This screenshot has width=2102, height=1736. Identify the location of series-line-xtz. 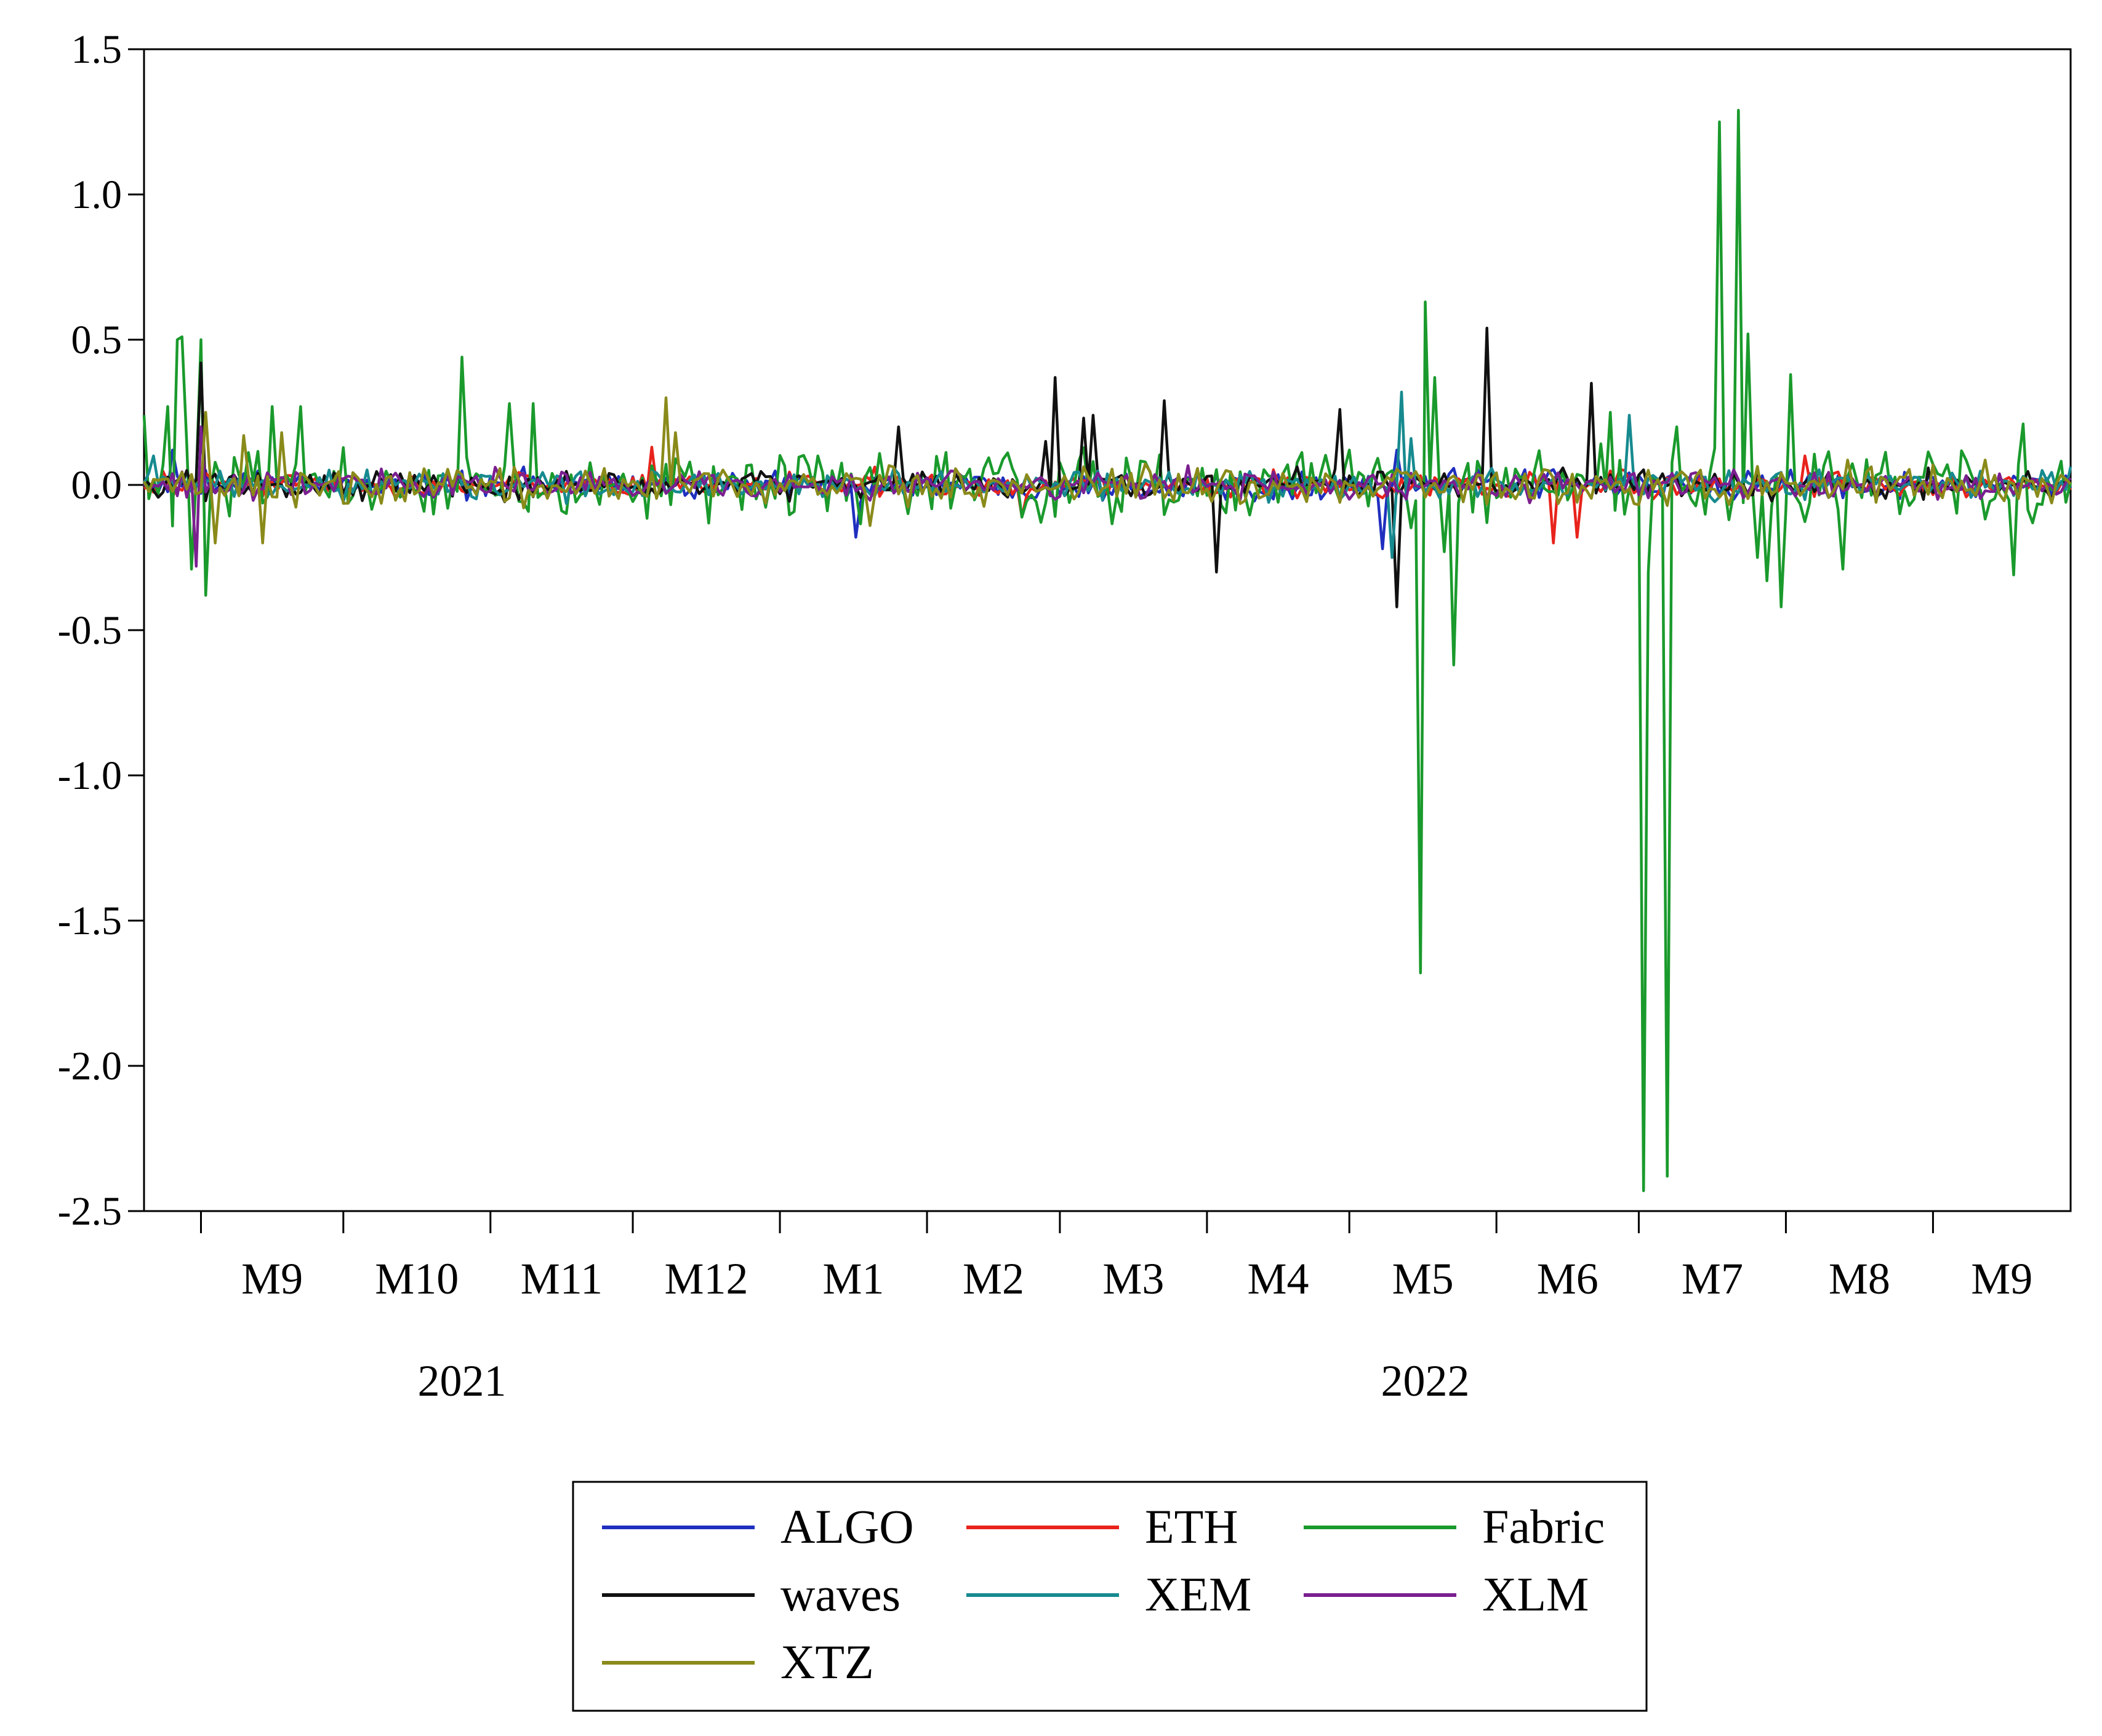
(1107, 470).